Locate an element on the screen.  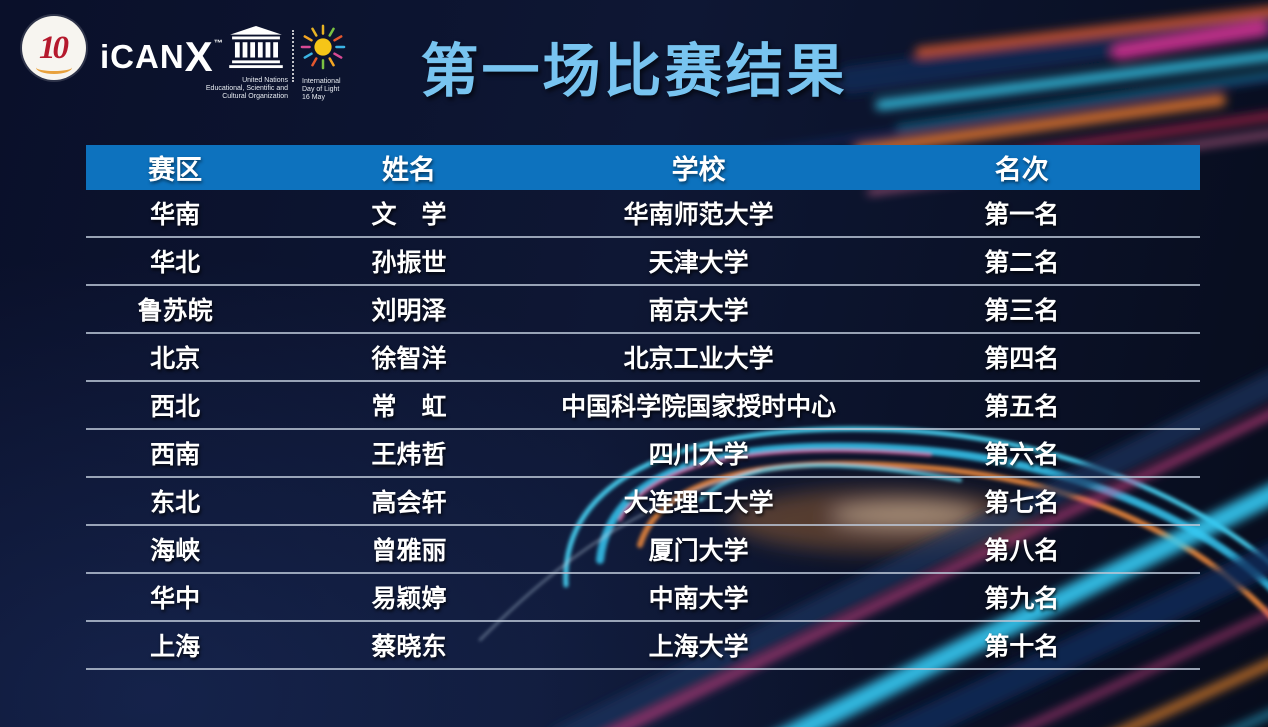
cell-name: 易颖婷 is located at coordinates (409, 599).